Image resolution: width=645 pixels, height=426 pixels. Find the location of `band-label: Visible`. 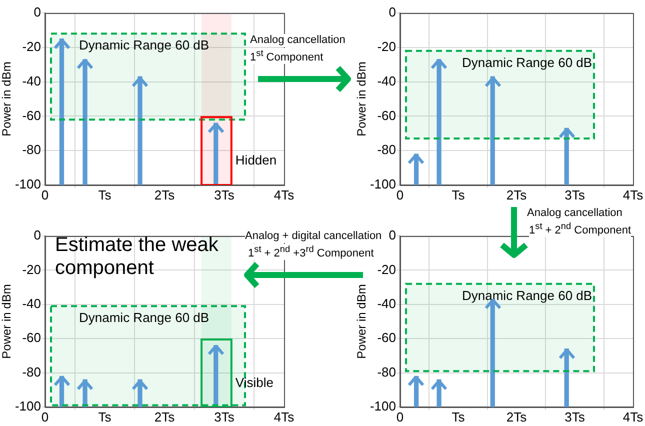

band-label: Visible is located at coordinates (254, 382).